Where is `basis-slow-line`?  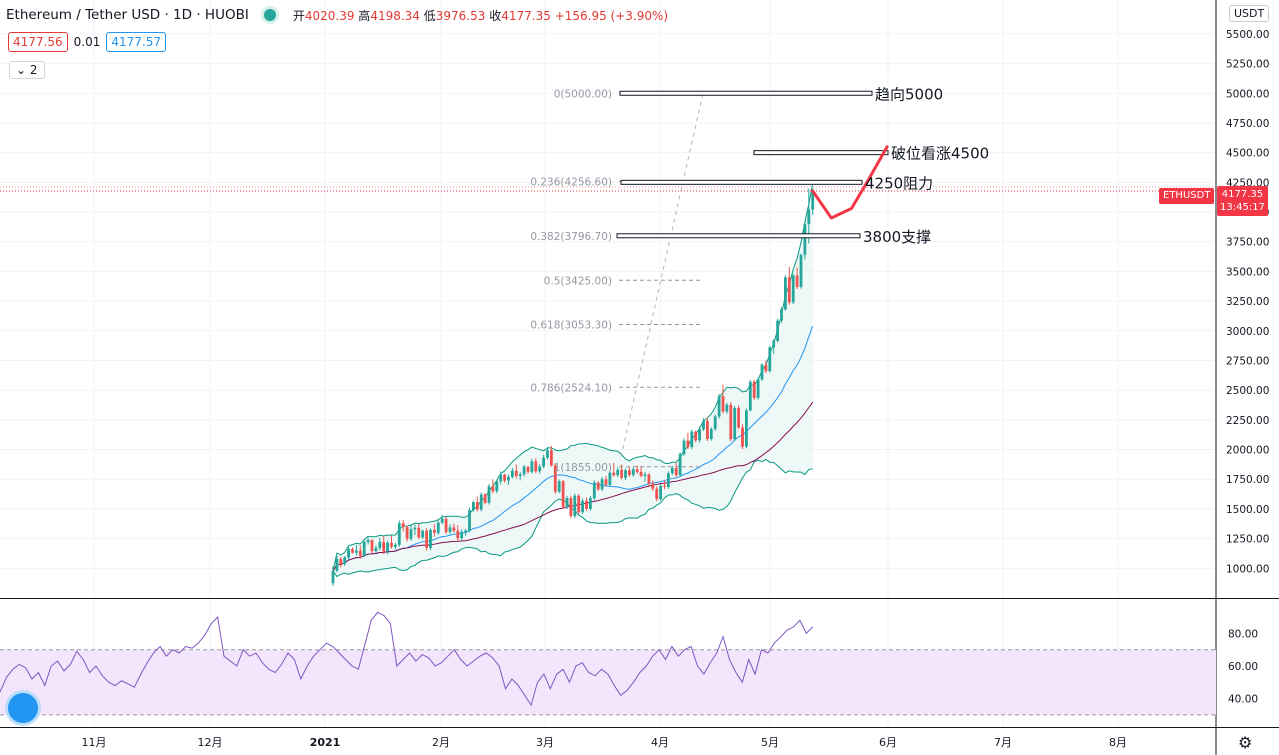 basis-slow-line is located at coordinates (573, 486).